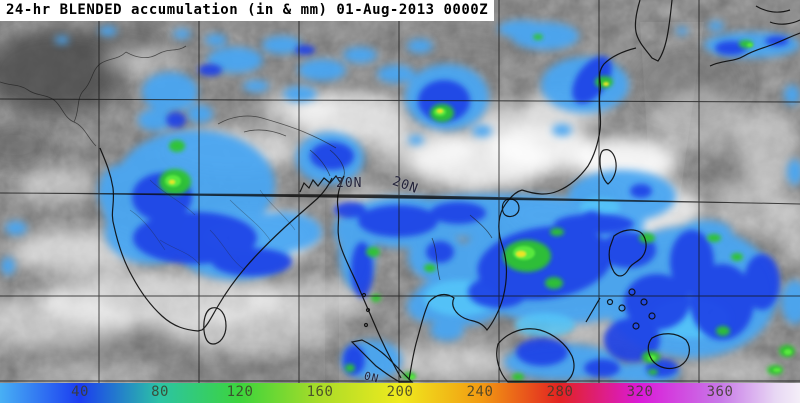  Describe the element at coordinates (560, 392) in the screenshot. I see `colorbar-value: 280` at that location.